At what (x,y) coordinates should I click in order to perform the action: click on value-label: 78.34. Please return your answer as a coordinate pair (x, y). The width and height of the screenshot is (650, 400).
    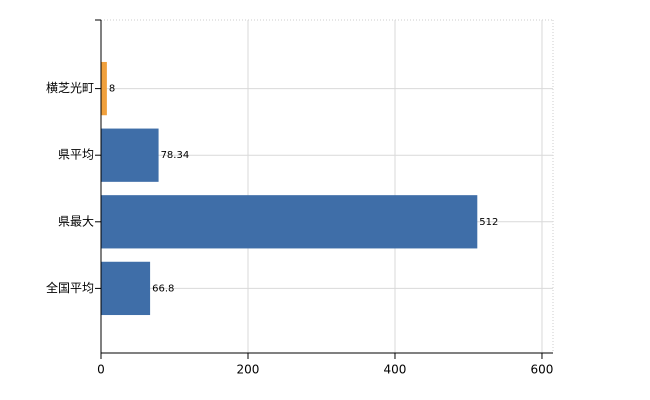
    Looking at the image, I should click on (175, 155).